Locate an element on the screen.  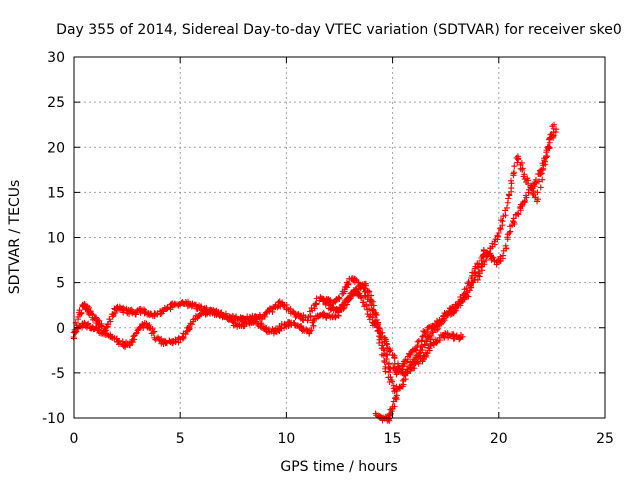
x-tick-label: 10 is located at coordinates (286, 439).